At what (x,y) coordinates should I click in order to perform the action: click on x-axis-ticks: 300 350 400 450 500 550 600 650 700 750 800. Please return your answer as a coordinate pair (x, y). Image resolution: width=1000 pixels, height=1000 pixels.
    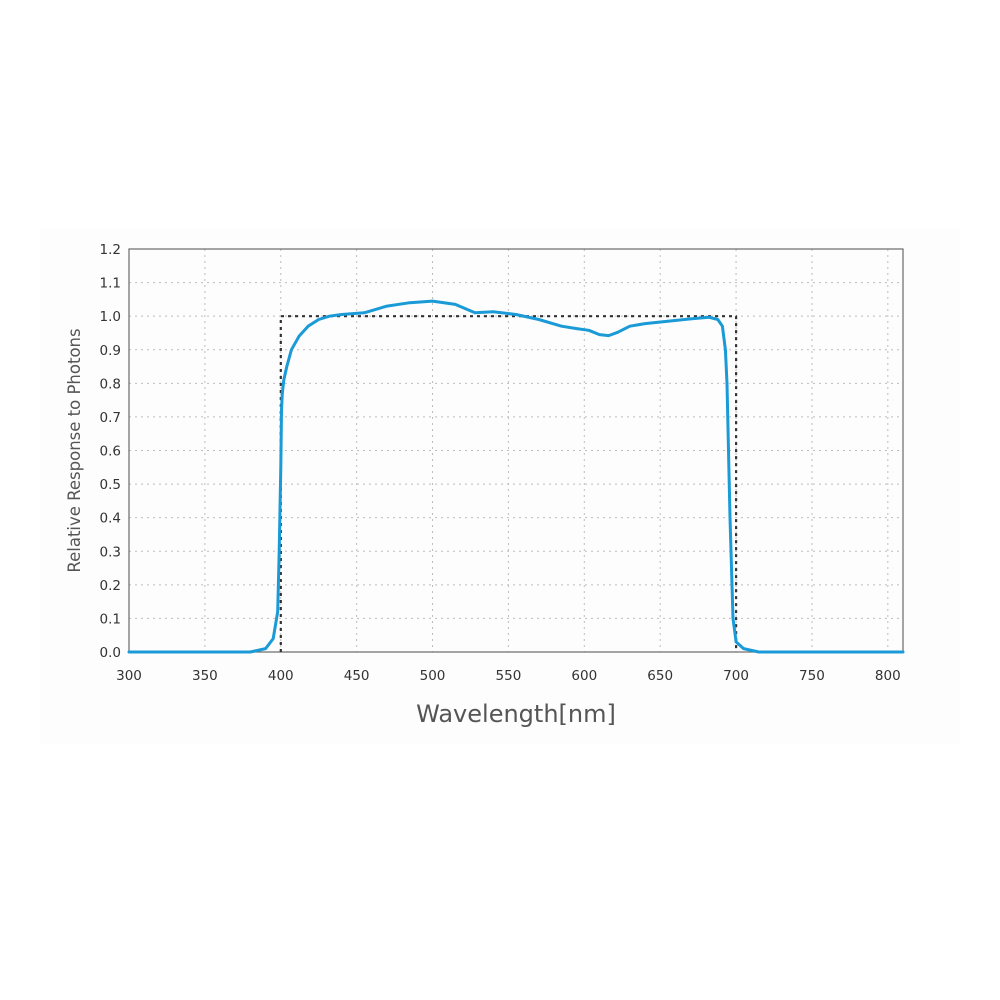
    Looking at the image, I should click on (508, 676).